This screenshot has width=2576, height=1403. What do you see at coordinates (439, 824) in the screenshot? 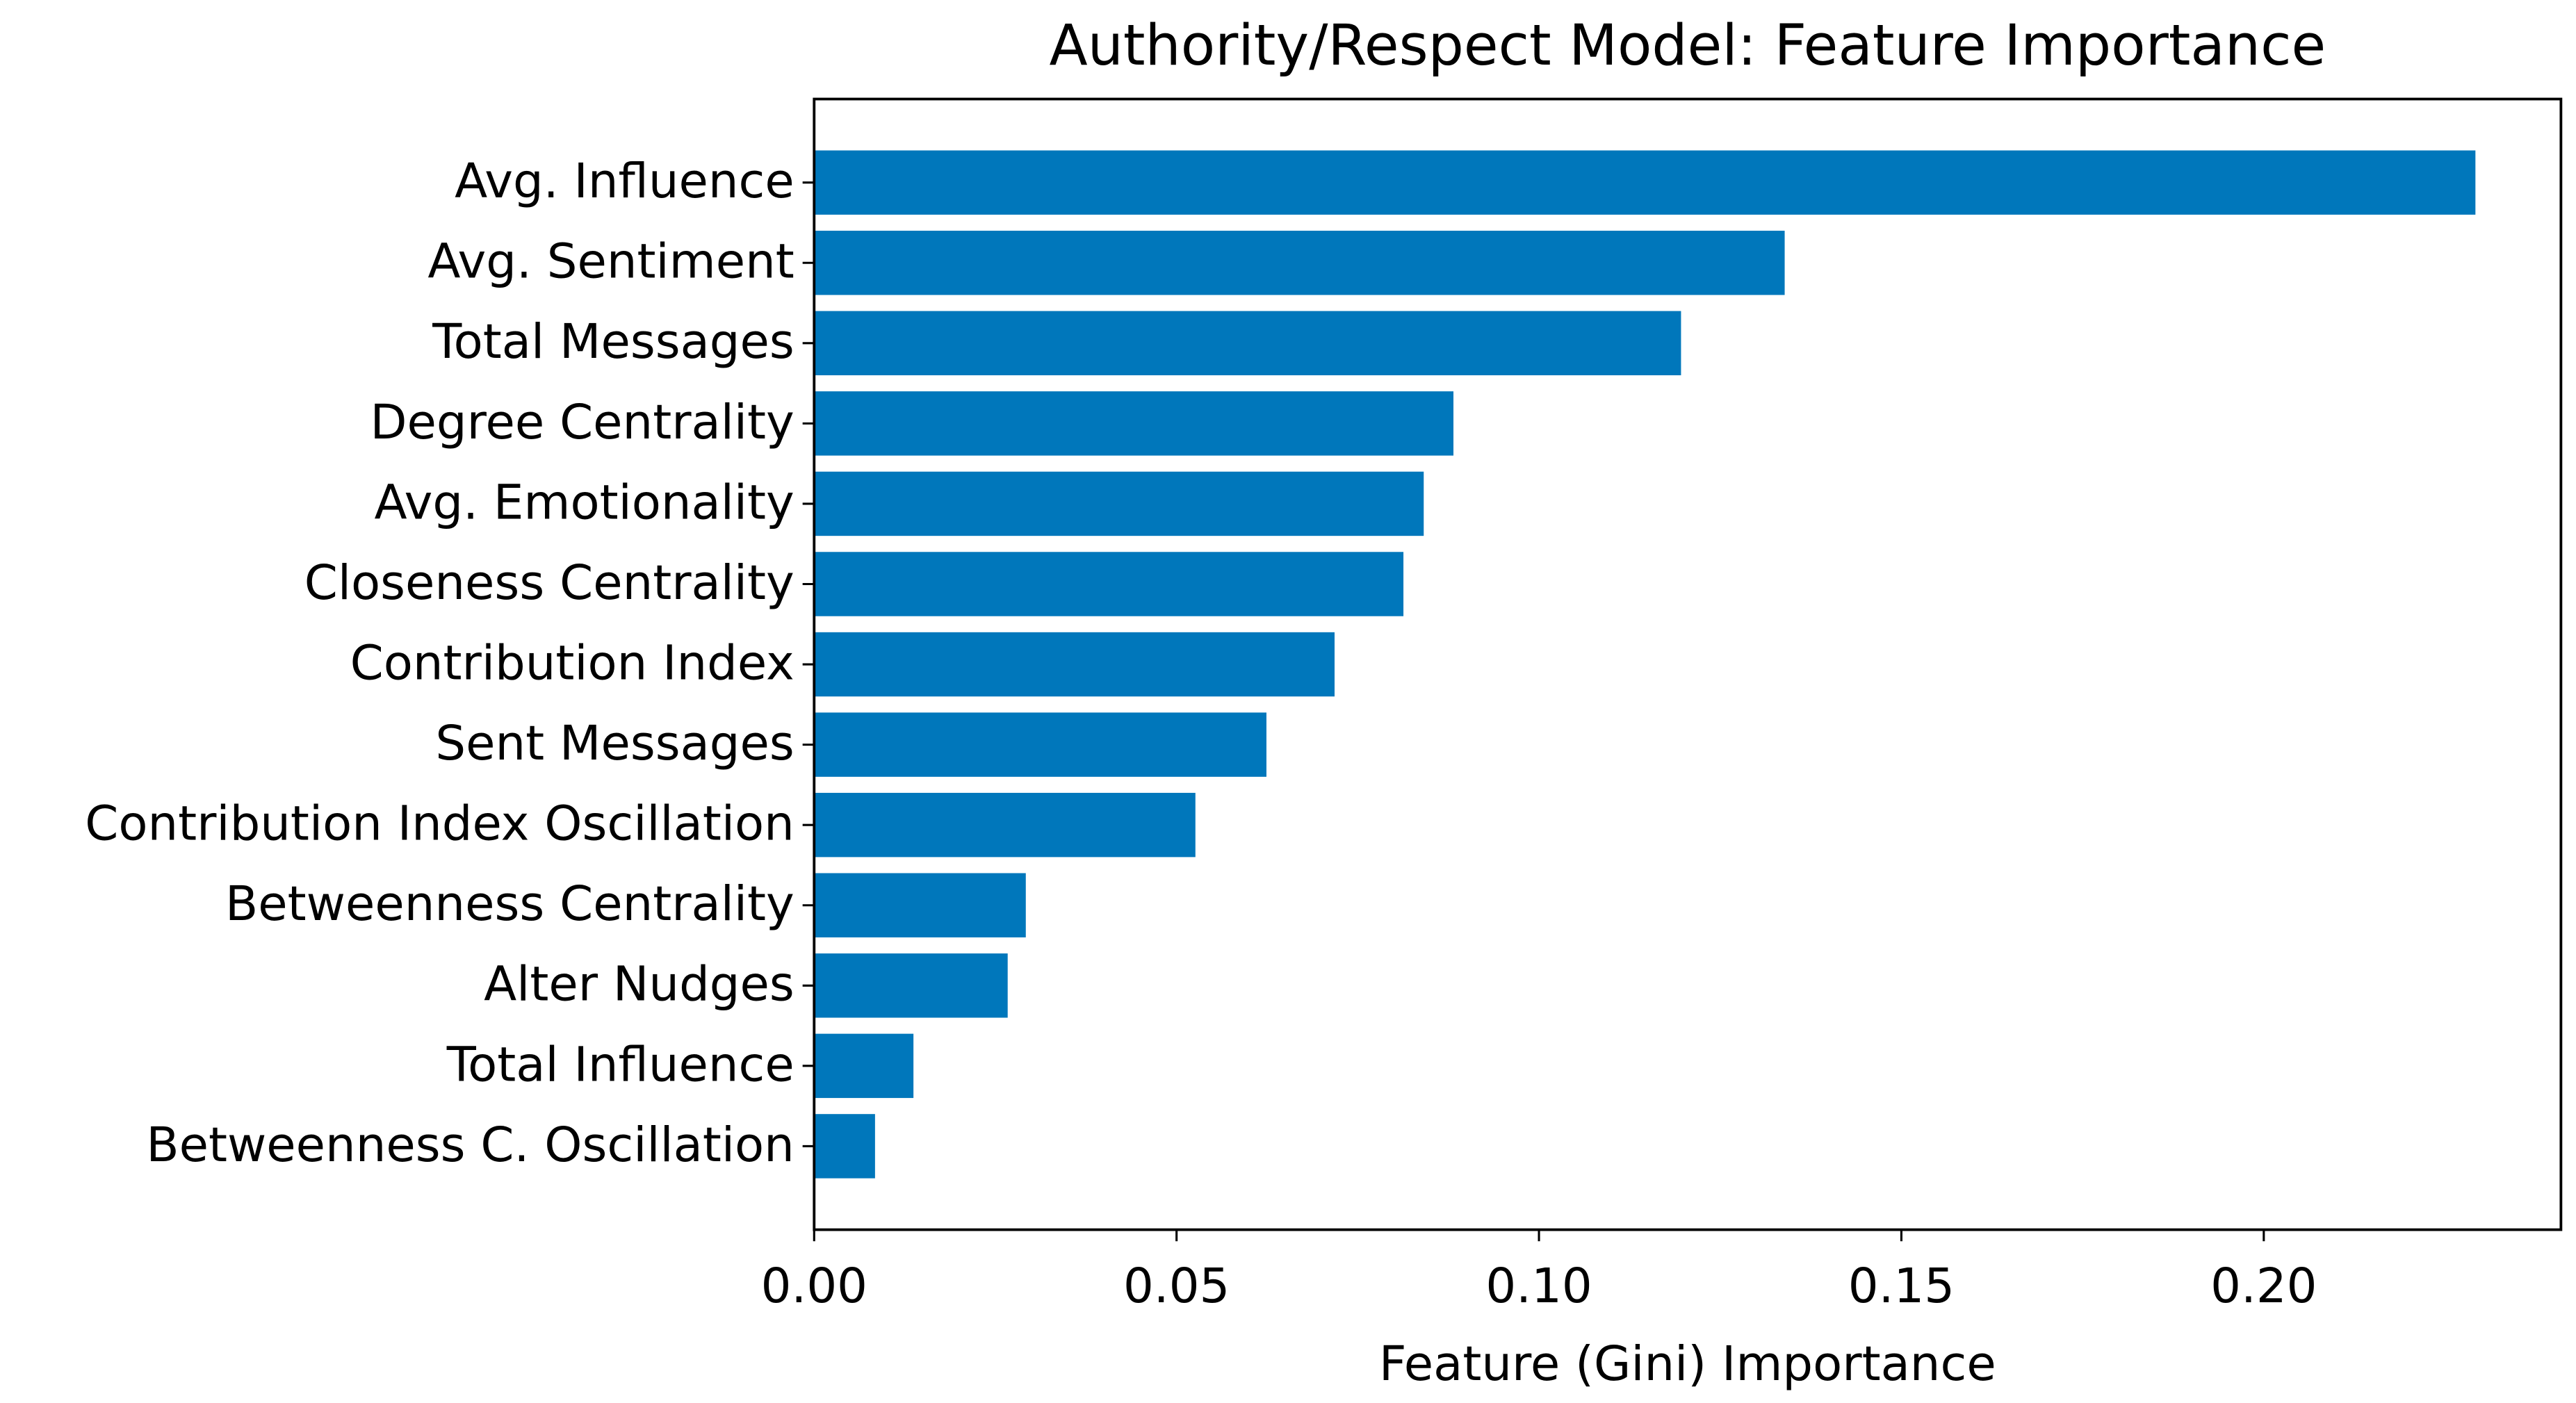
I see `y-tick-label: Contribution Index Oscillation` at bounding box center [439, 824].